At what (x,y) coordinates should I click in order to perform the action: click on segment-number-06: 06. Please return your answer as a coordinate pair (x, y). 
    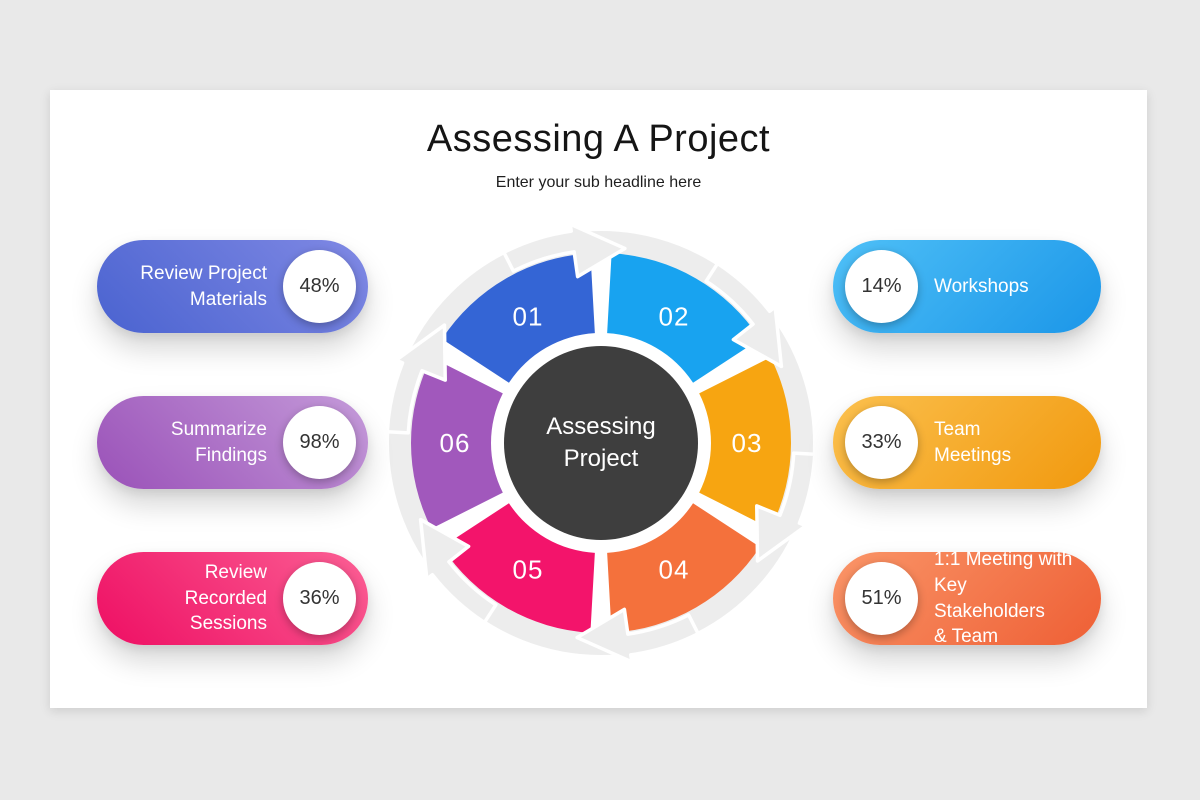
    Looking at the image, I should click on (455, 443).